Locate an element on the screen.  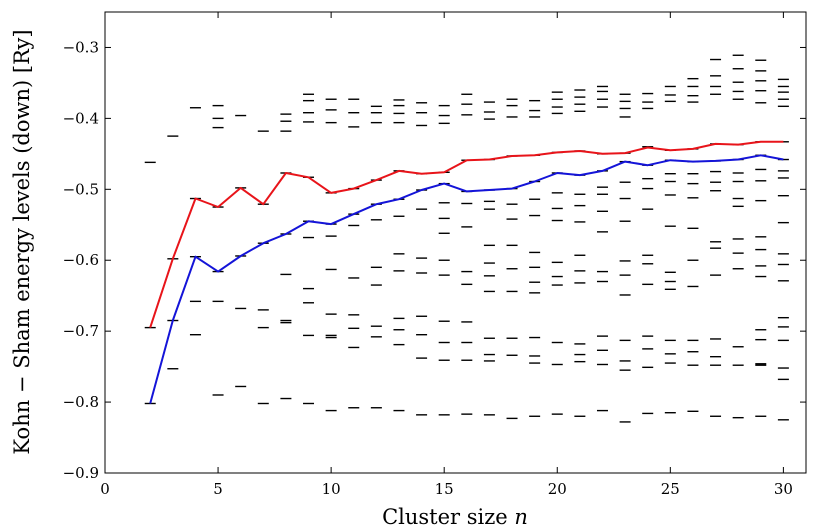
x-tick-label: 25 is located at coordinates (670, 489).